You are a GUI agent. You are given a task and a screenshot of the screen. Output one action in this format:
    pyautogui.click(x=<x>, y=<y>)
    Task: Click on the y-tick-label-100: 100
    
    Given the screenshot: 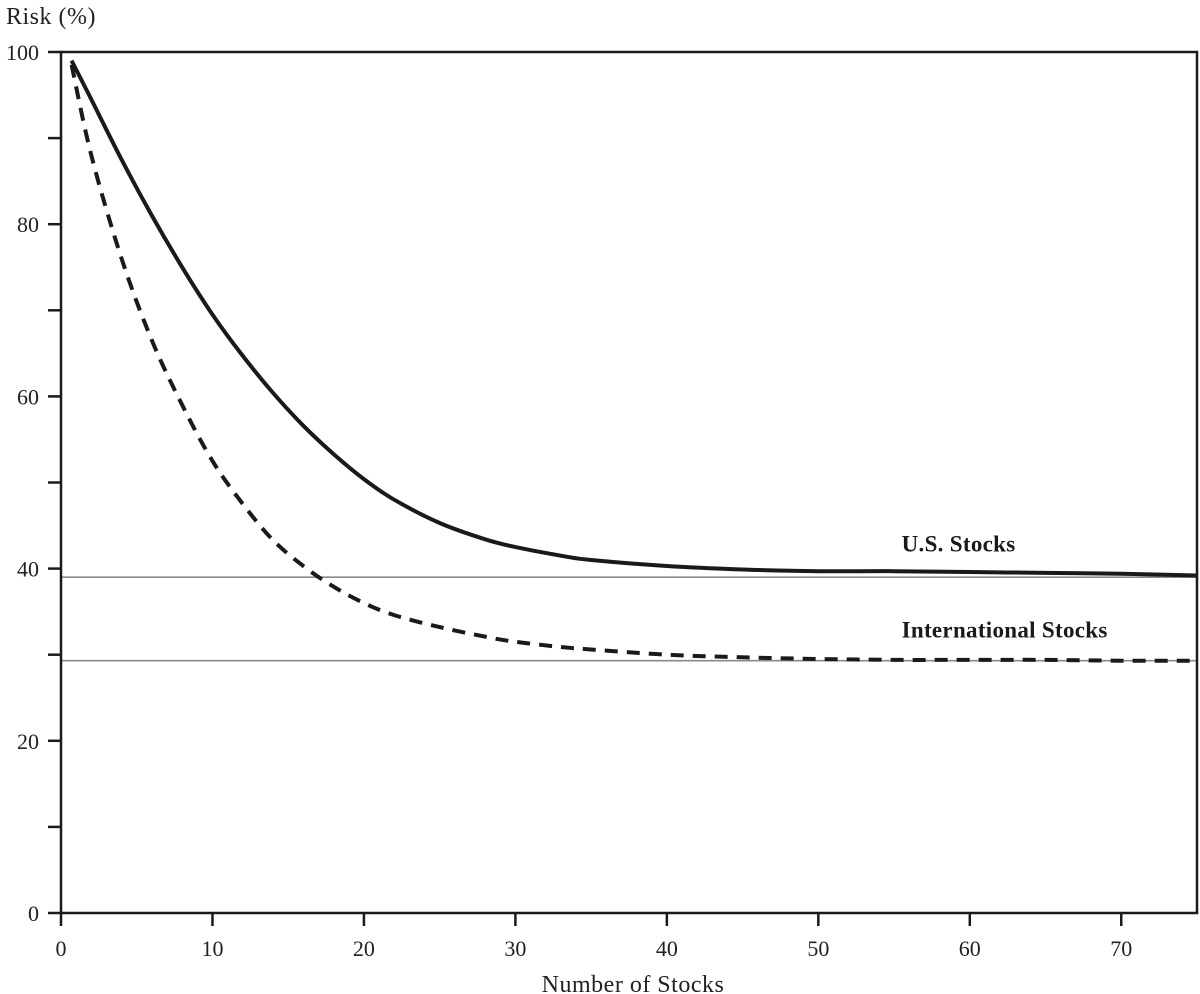 What is the action you would take?
    pyautogui.click(x=22, y=52)
    